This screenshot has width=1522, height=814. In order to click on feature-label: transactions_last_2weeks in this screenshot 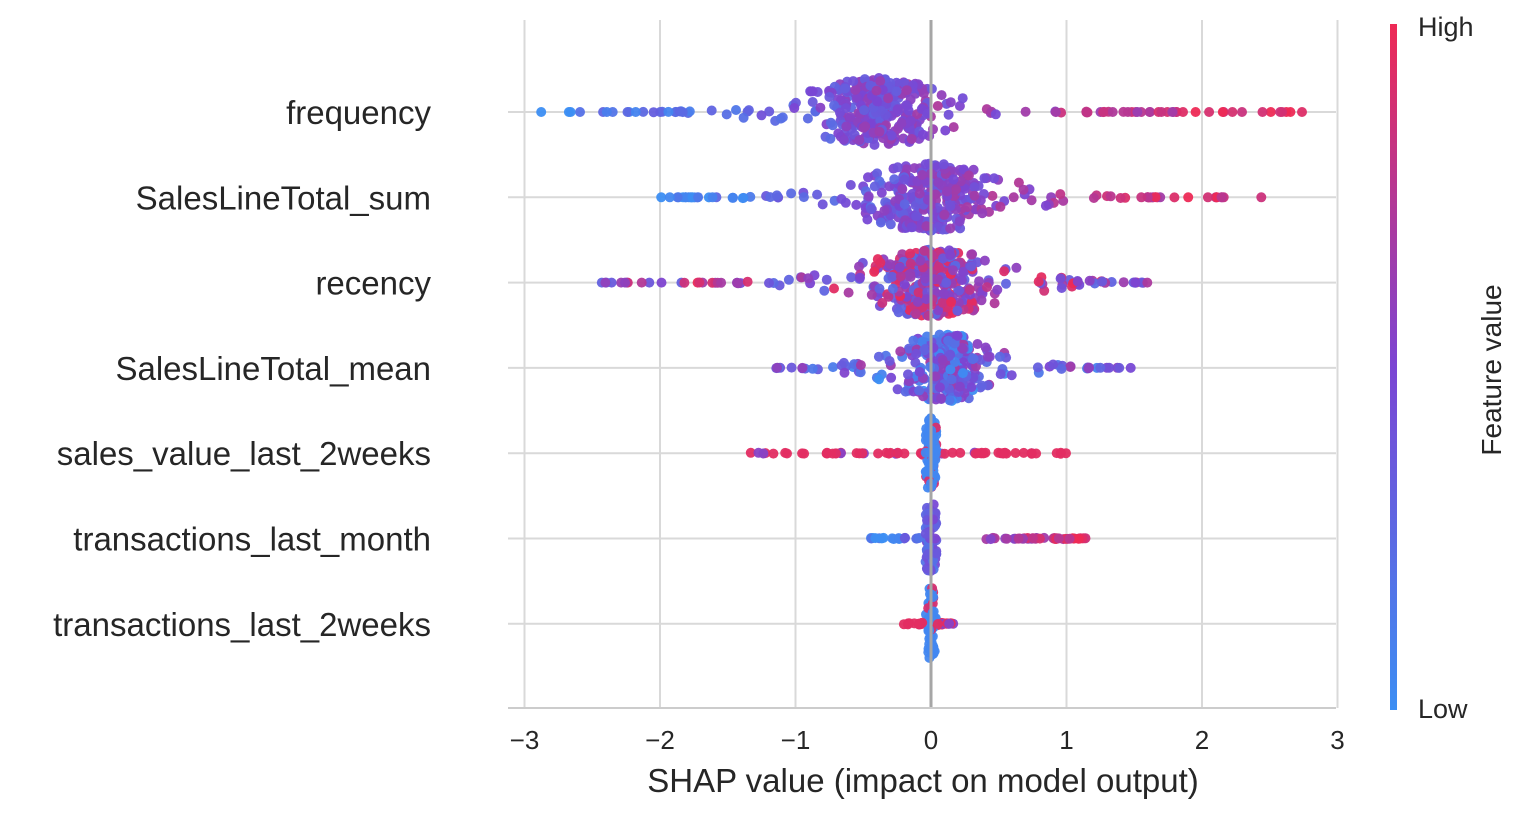, I will do `click(242, 624)`.